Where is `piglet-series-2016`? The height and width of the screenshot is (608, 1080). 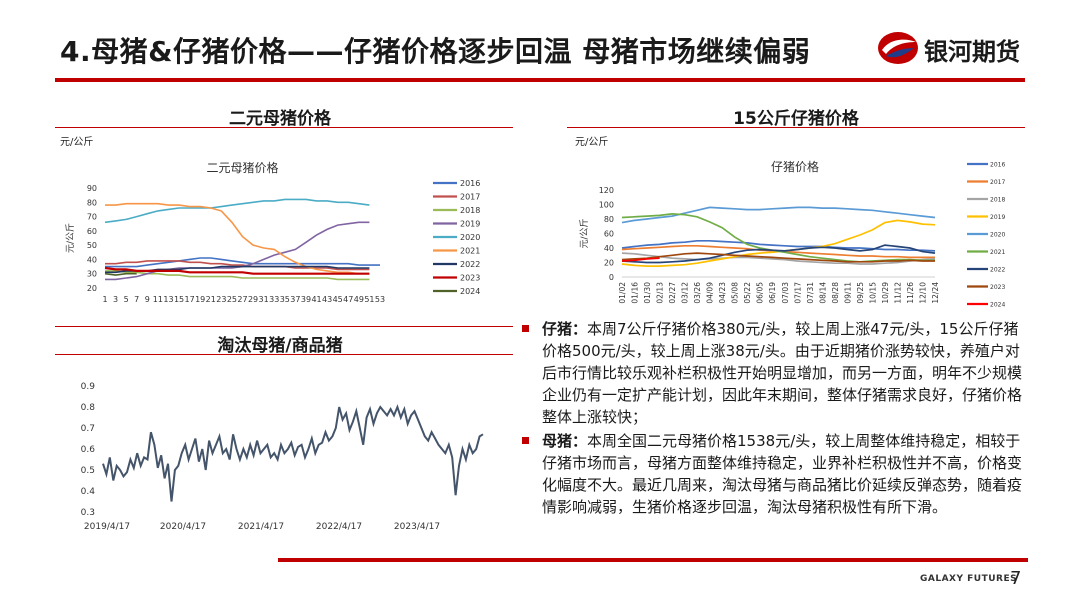
piglet-series-2016 is located at coordinates (778, 245).